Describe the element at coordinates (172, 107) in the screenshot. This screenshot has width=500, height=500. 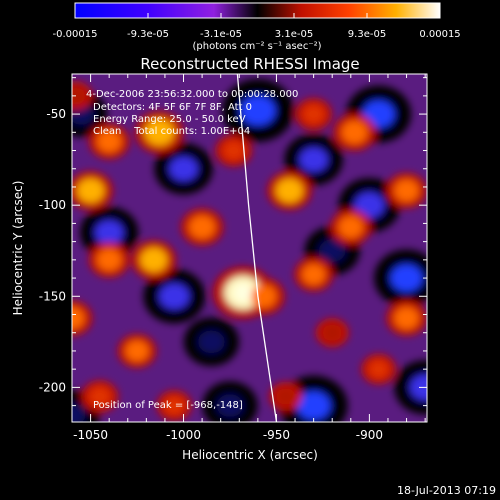
I see `annotation-detectors: Detectors: 4F 5F 6F 7F 8F, Att 0` at that location.